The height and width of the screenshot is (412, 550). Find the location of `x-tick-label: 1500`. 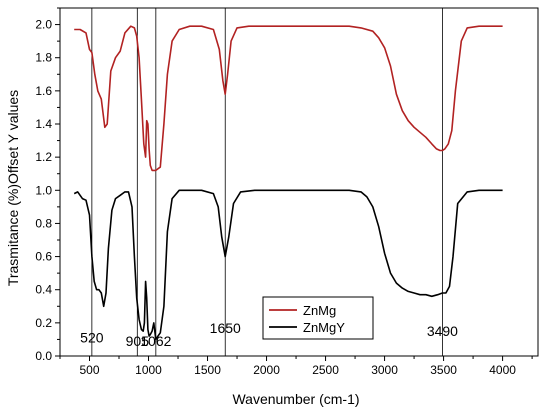

x-tick-label: 1500 is located at coordinates (207, 370).